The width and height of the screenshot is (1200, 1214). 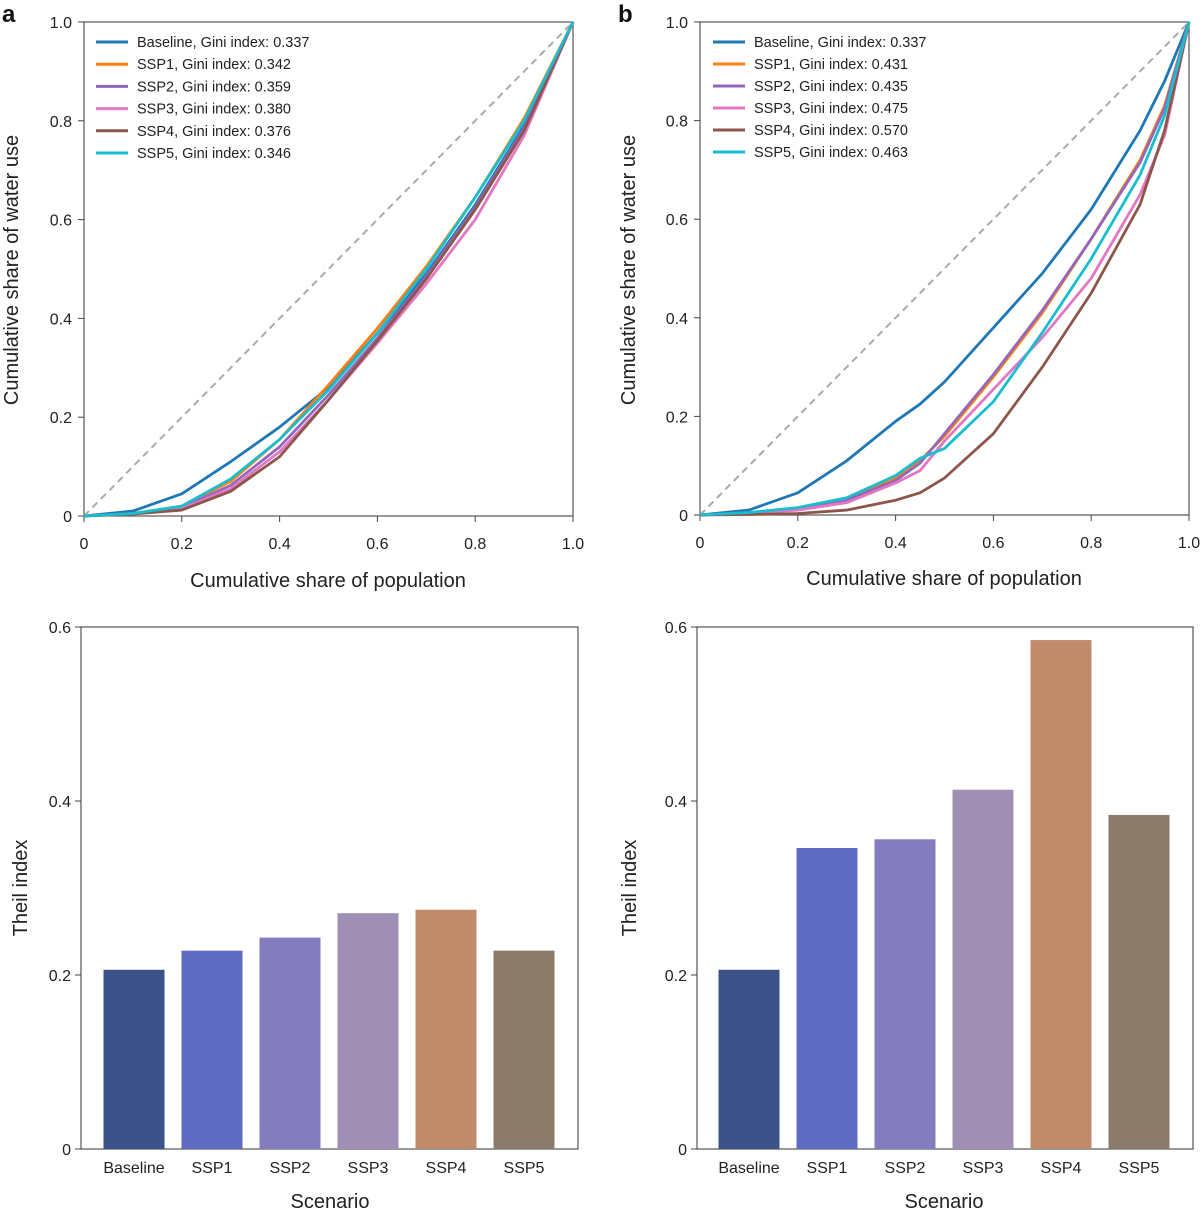 I want to click on legend-label: SSP2, Gini index: 0.359, so click(x=214, y=87).